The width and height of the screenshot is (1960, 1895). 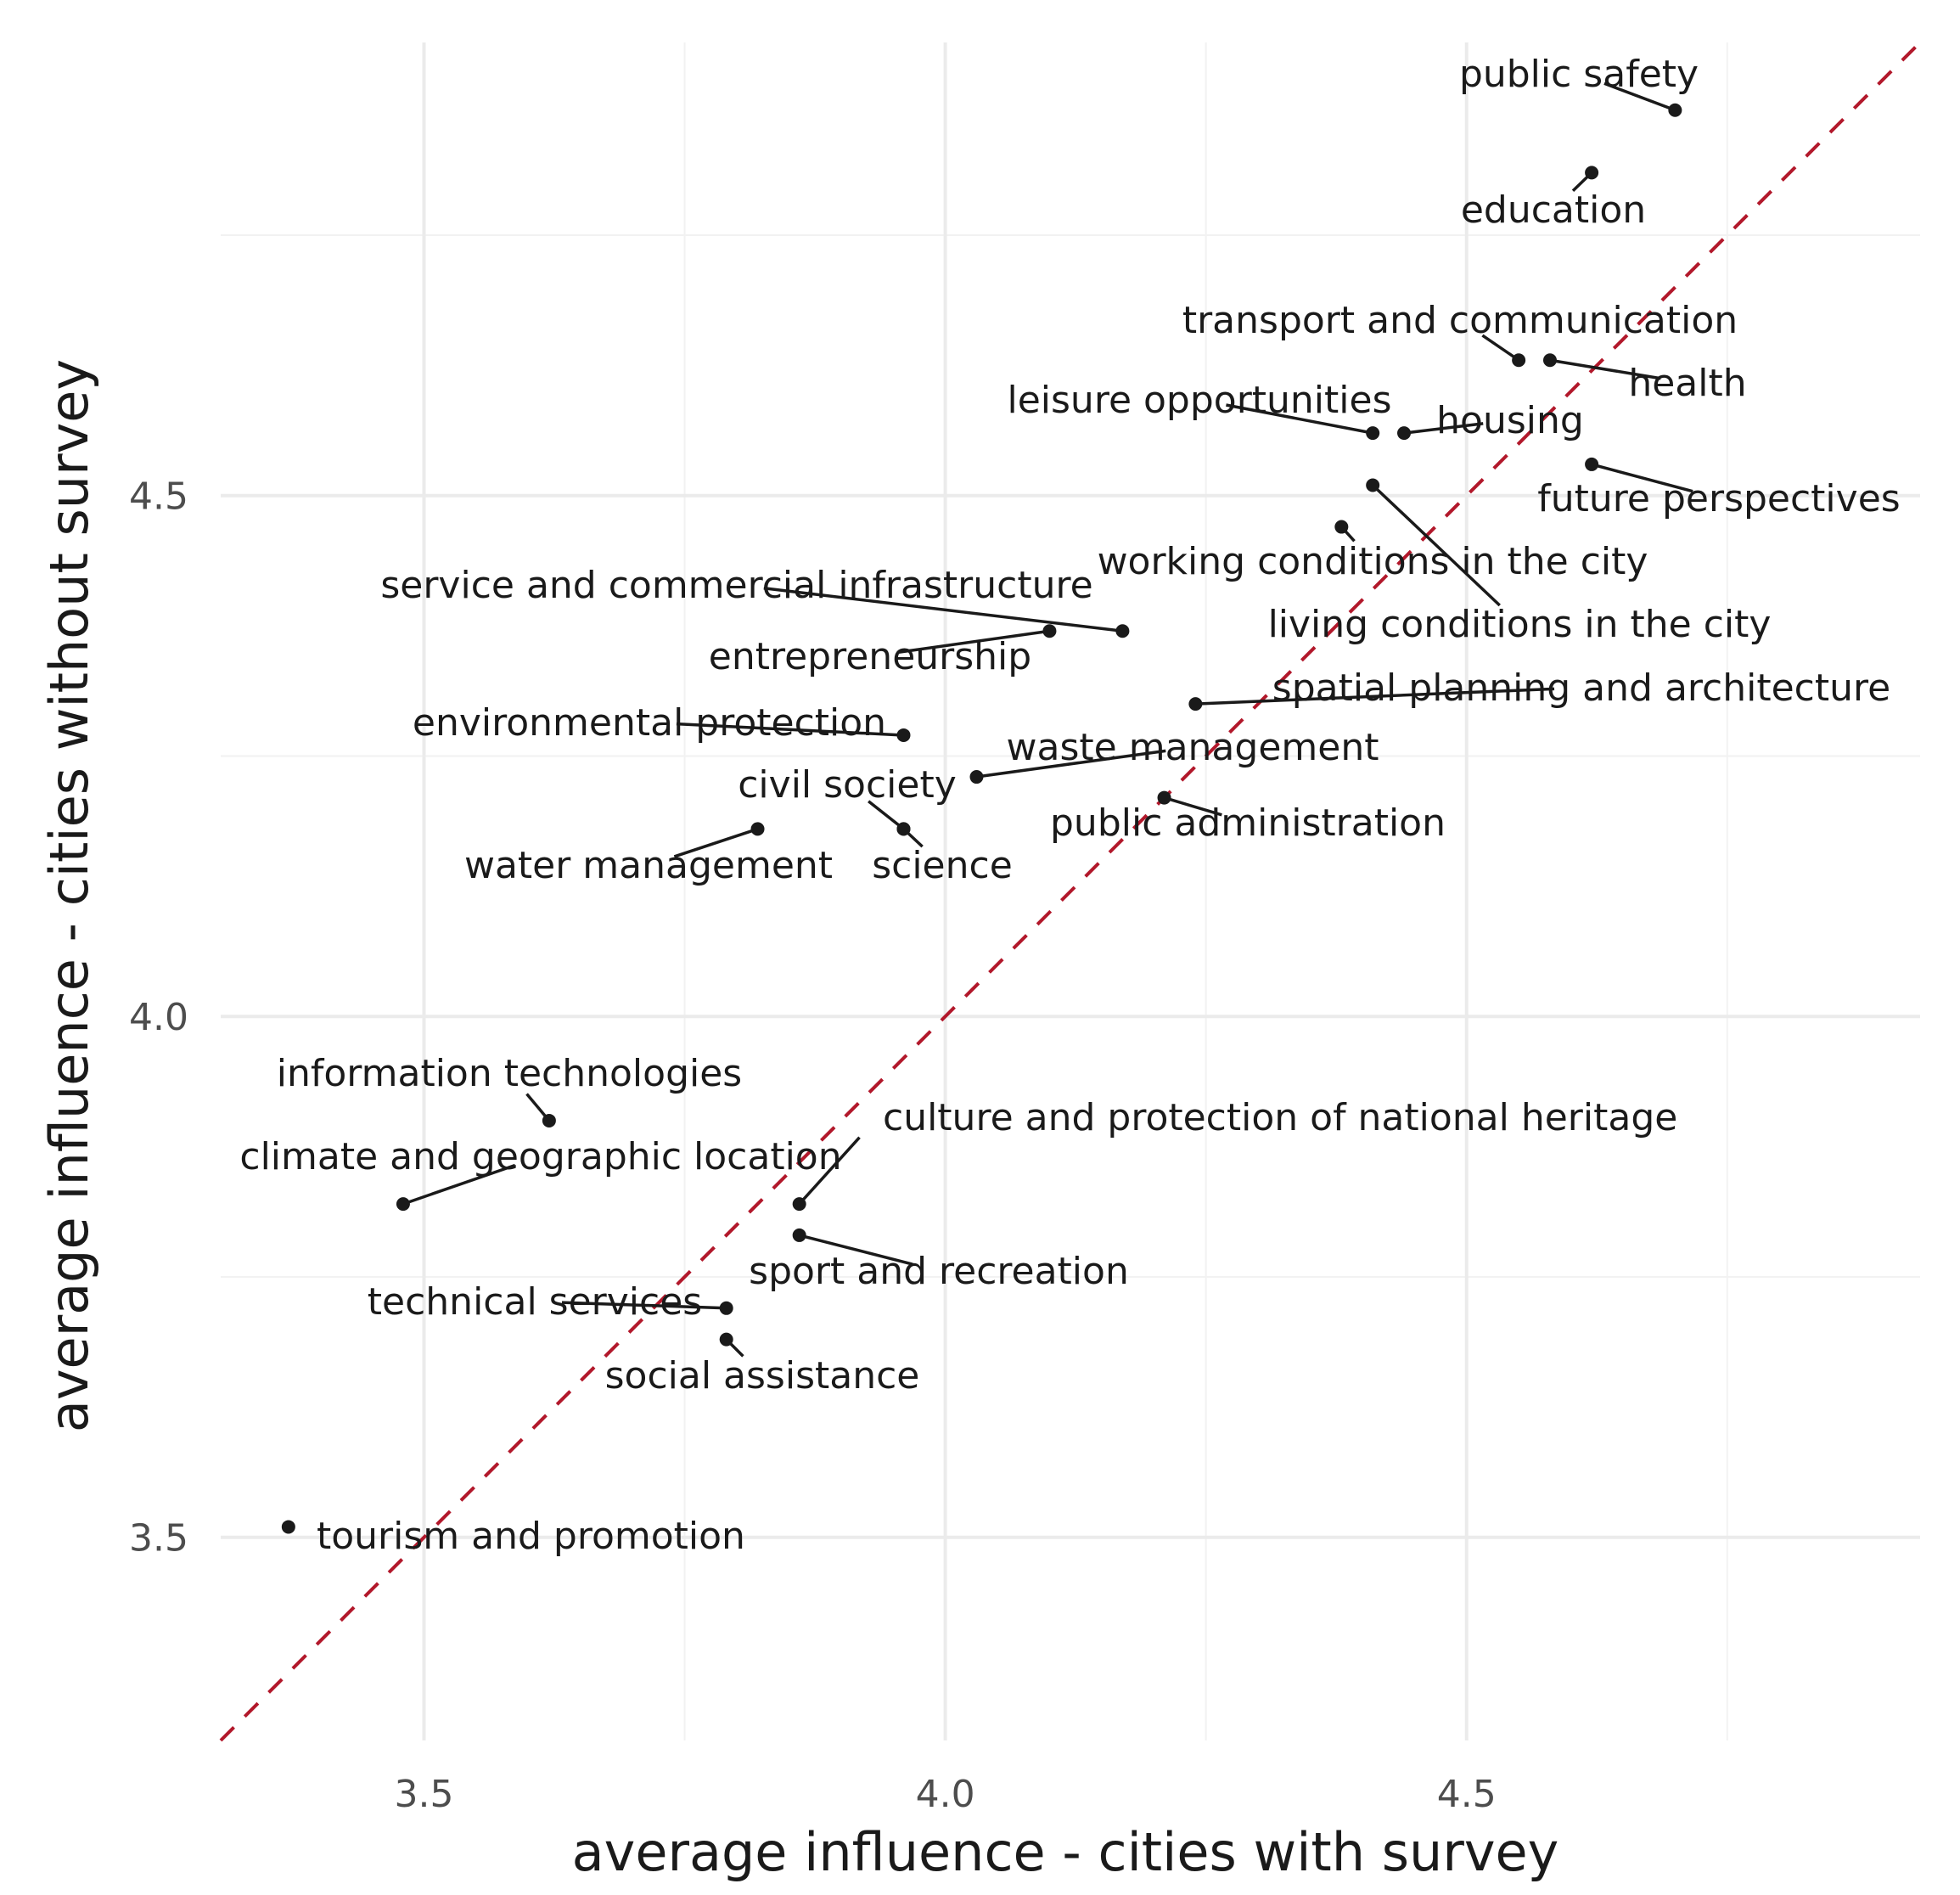 I want to click on x-tick-label: 3.5, so click(x=424, y=1794).